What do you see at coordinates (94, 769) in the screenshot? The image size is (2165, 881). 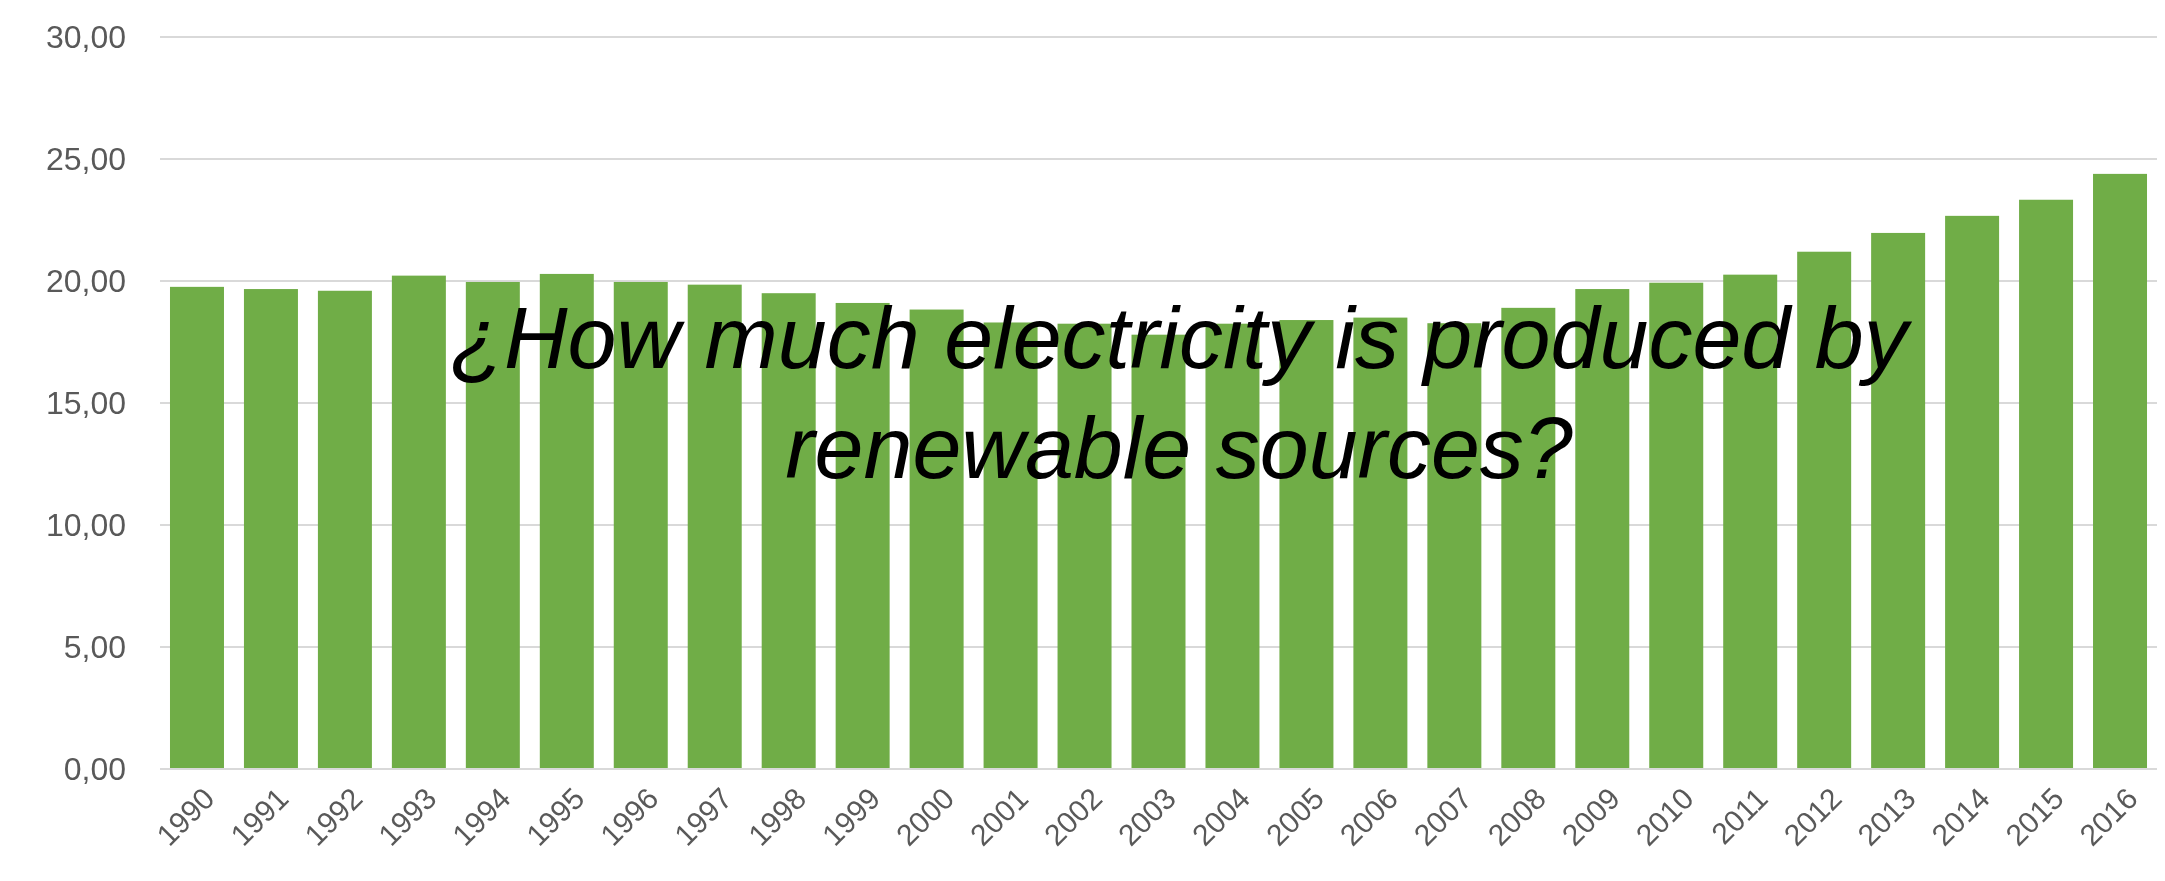 I see `y-tick-label: 0,00` at bounding box center [94, 769].